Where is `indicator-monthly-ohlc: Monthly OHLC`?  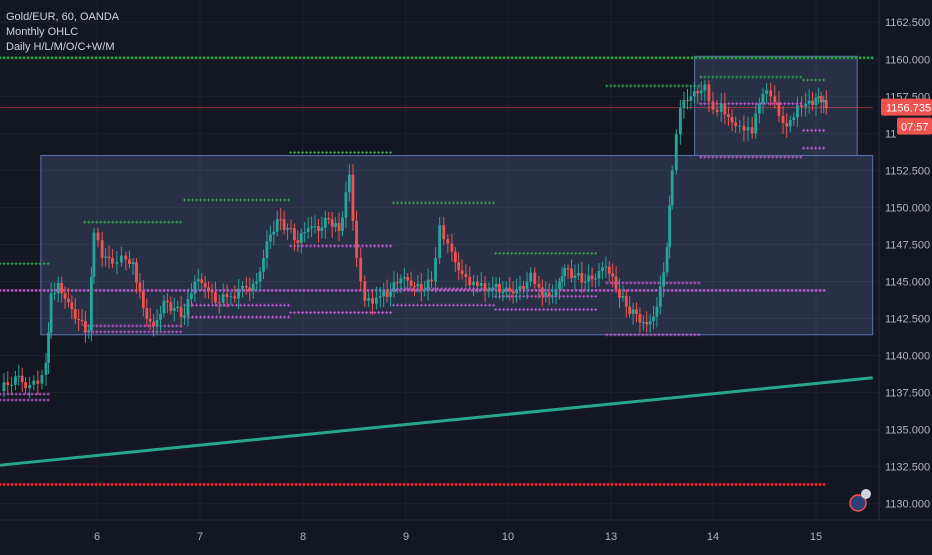 indicator-monthly-ohlc: Monthly OHLC is located at coordinates (42, 32).